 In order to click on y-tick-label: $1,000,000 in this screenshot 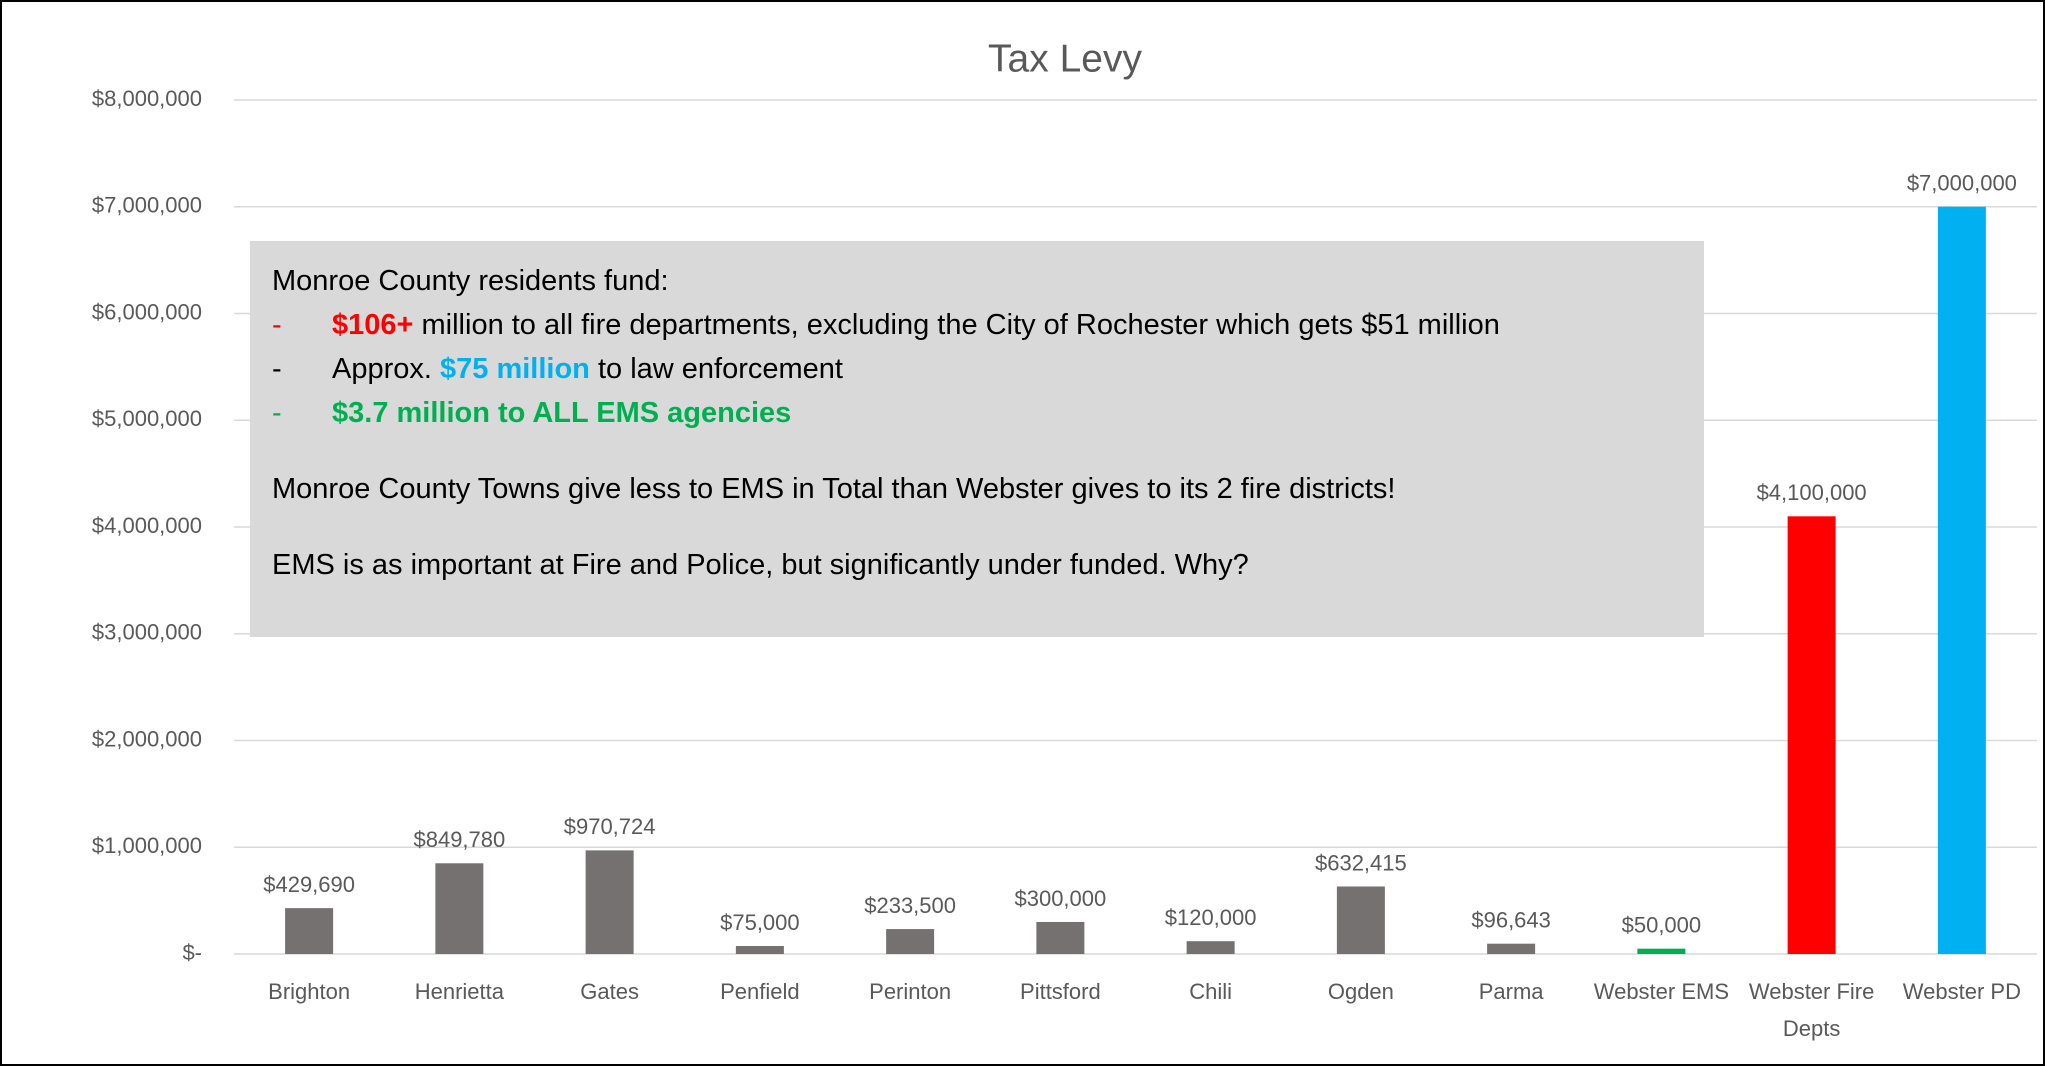, I will do `click(147, 845)`.